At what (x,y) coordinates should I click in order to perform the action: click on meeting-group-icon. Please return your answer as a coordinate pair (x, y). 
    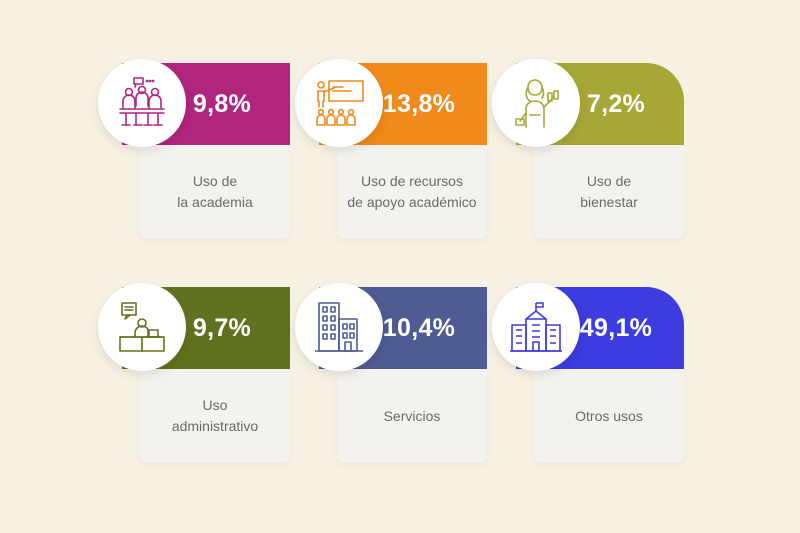
    Looking at the image, I should click on (142, 101).